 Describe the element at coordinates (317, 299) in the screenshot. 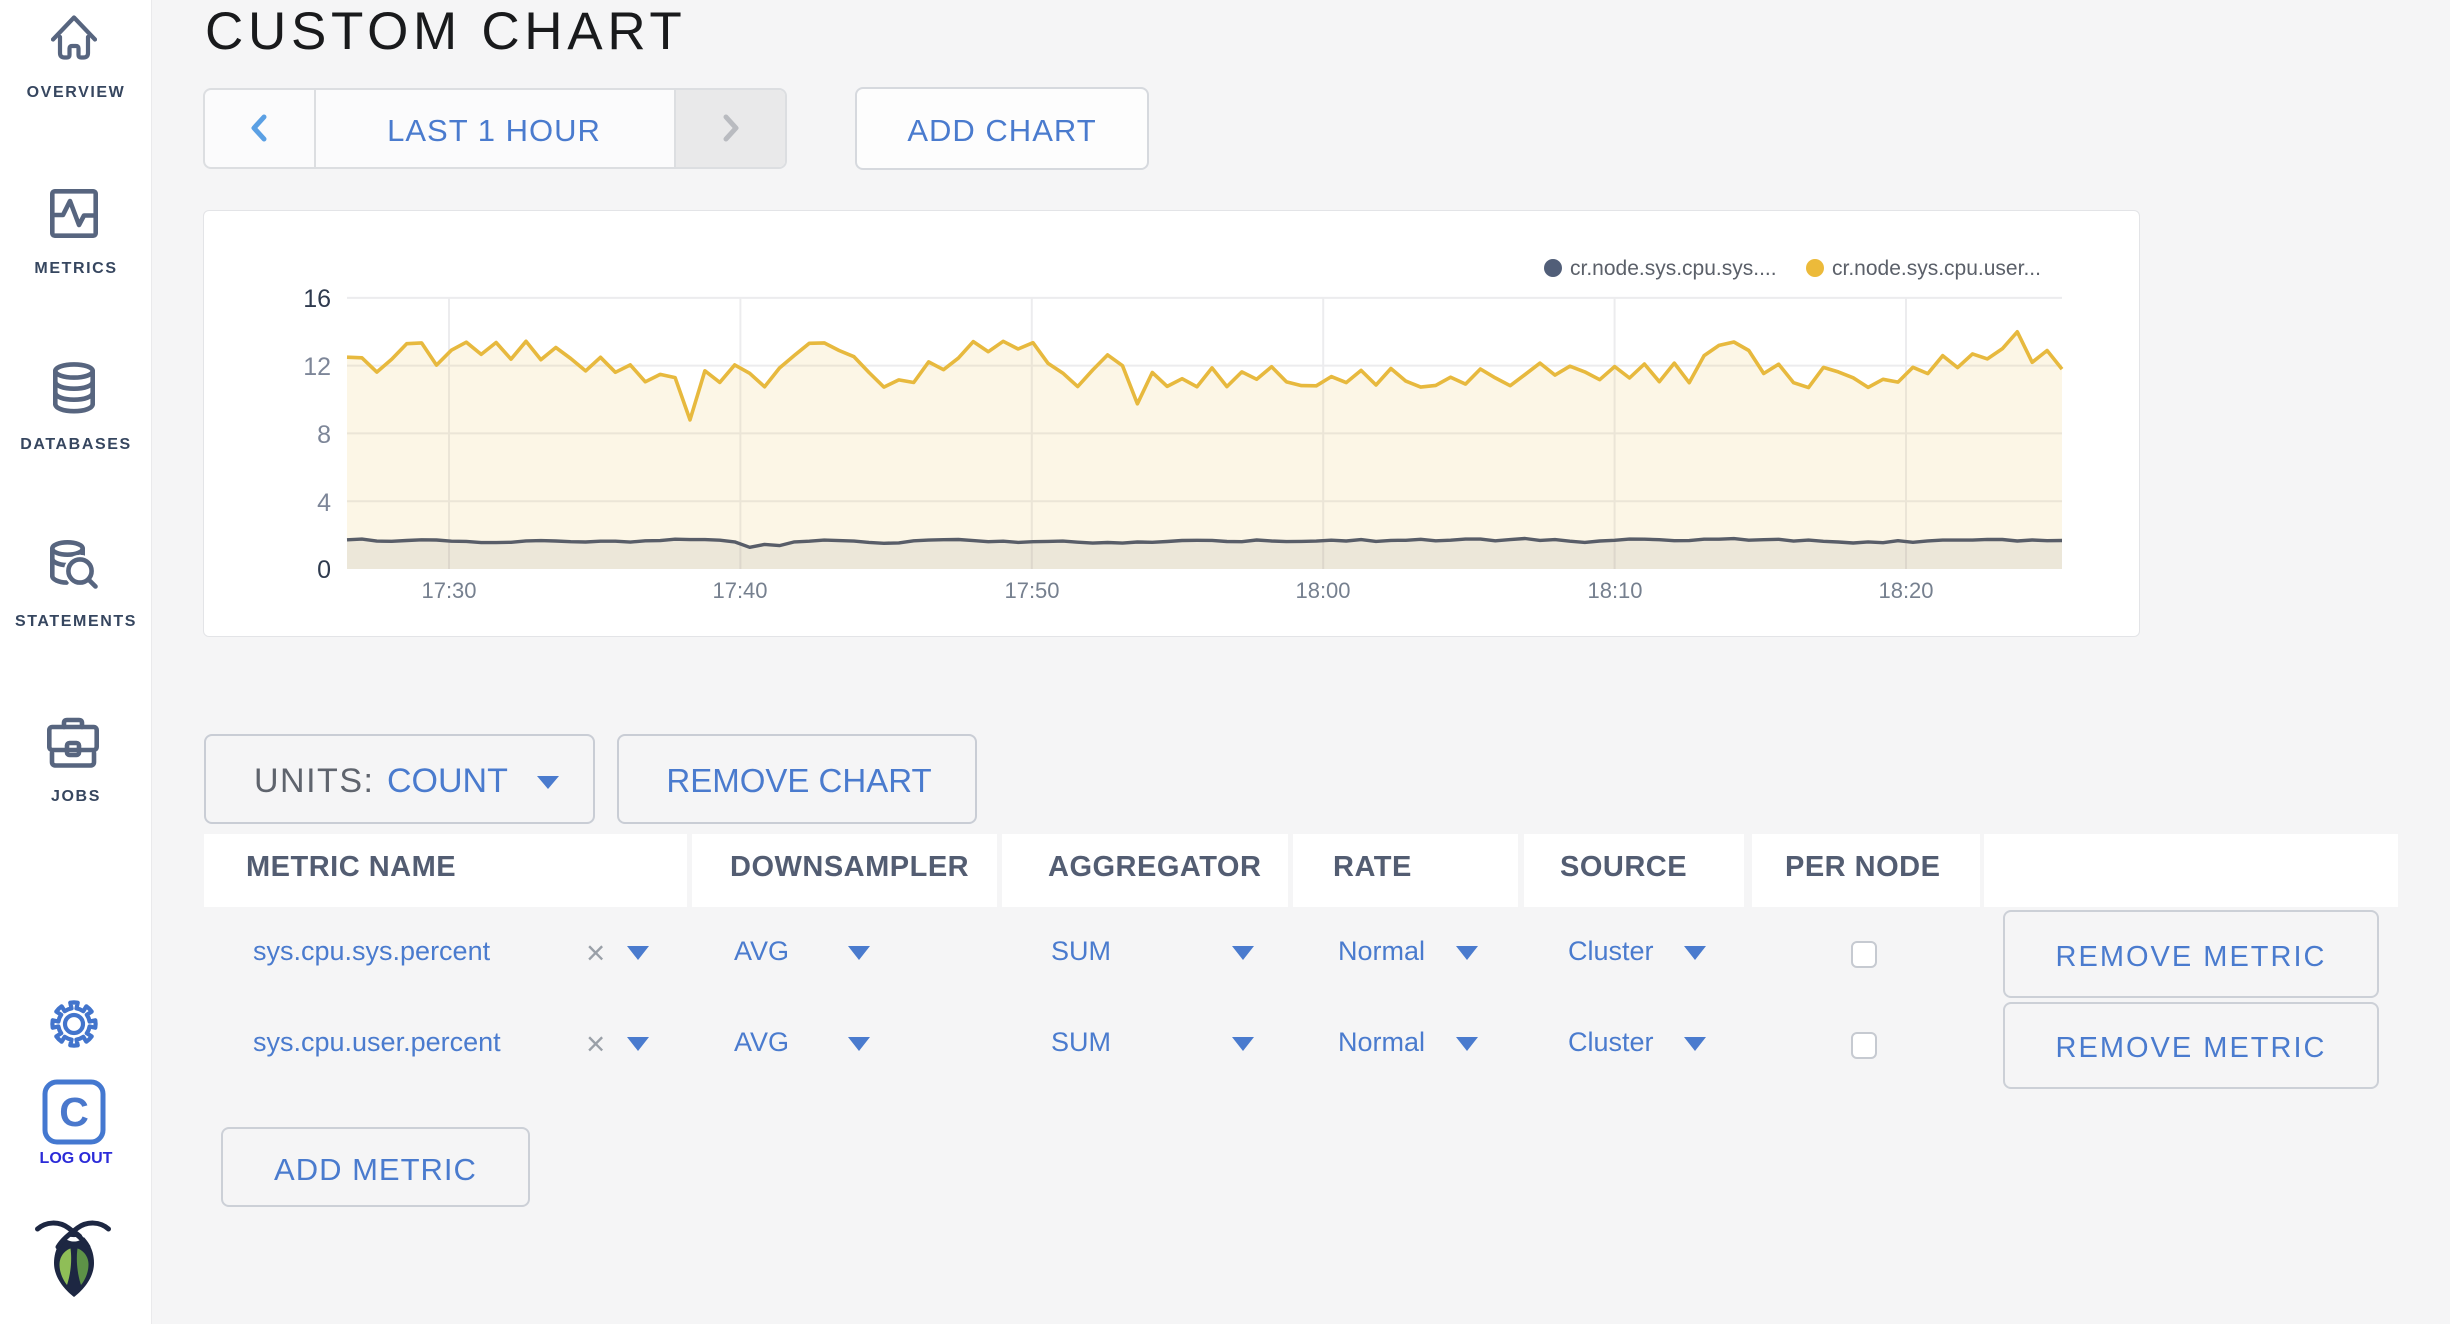

I see `svg-text: 16` at that location.